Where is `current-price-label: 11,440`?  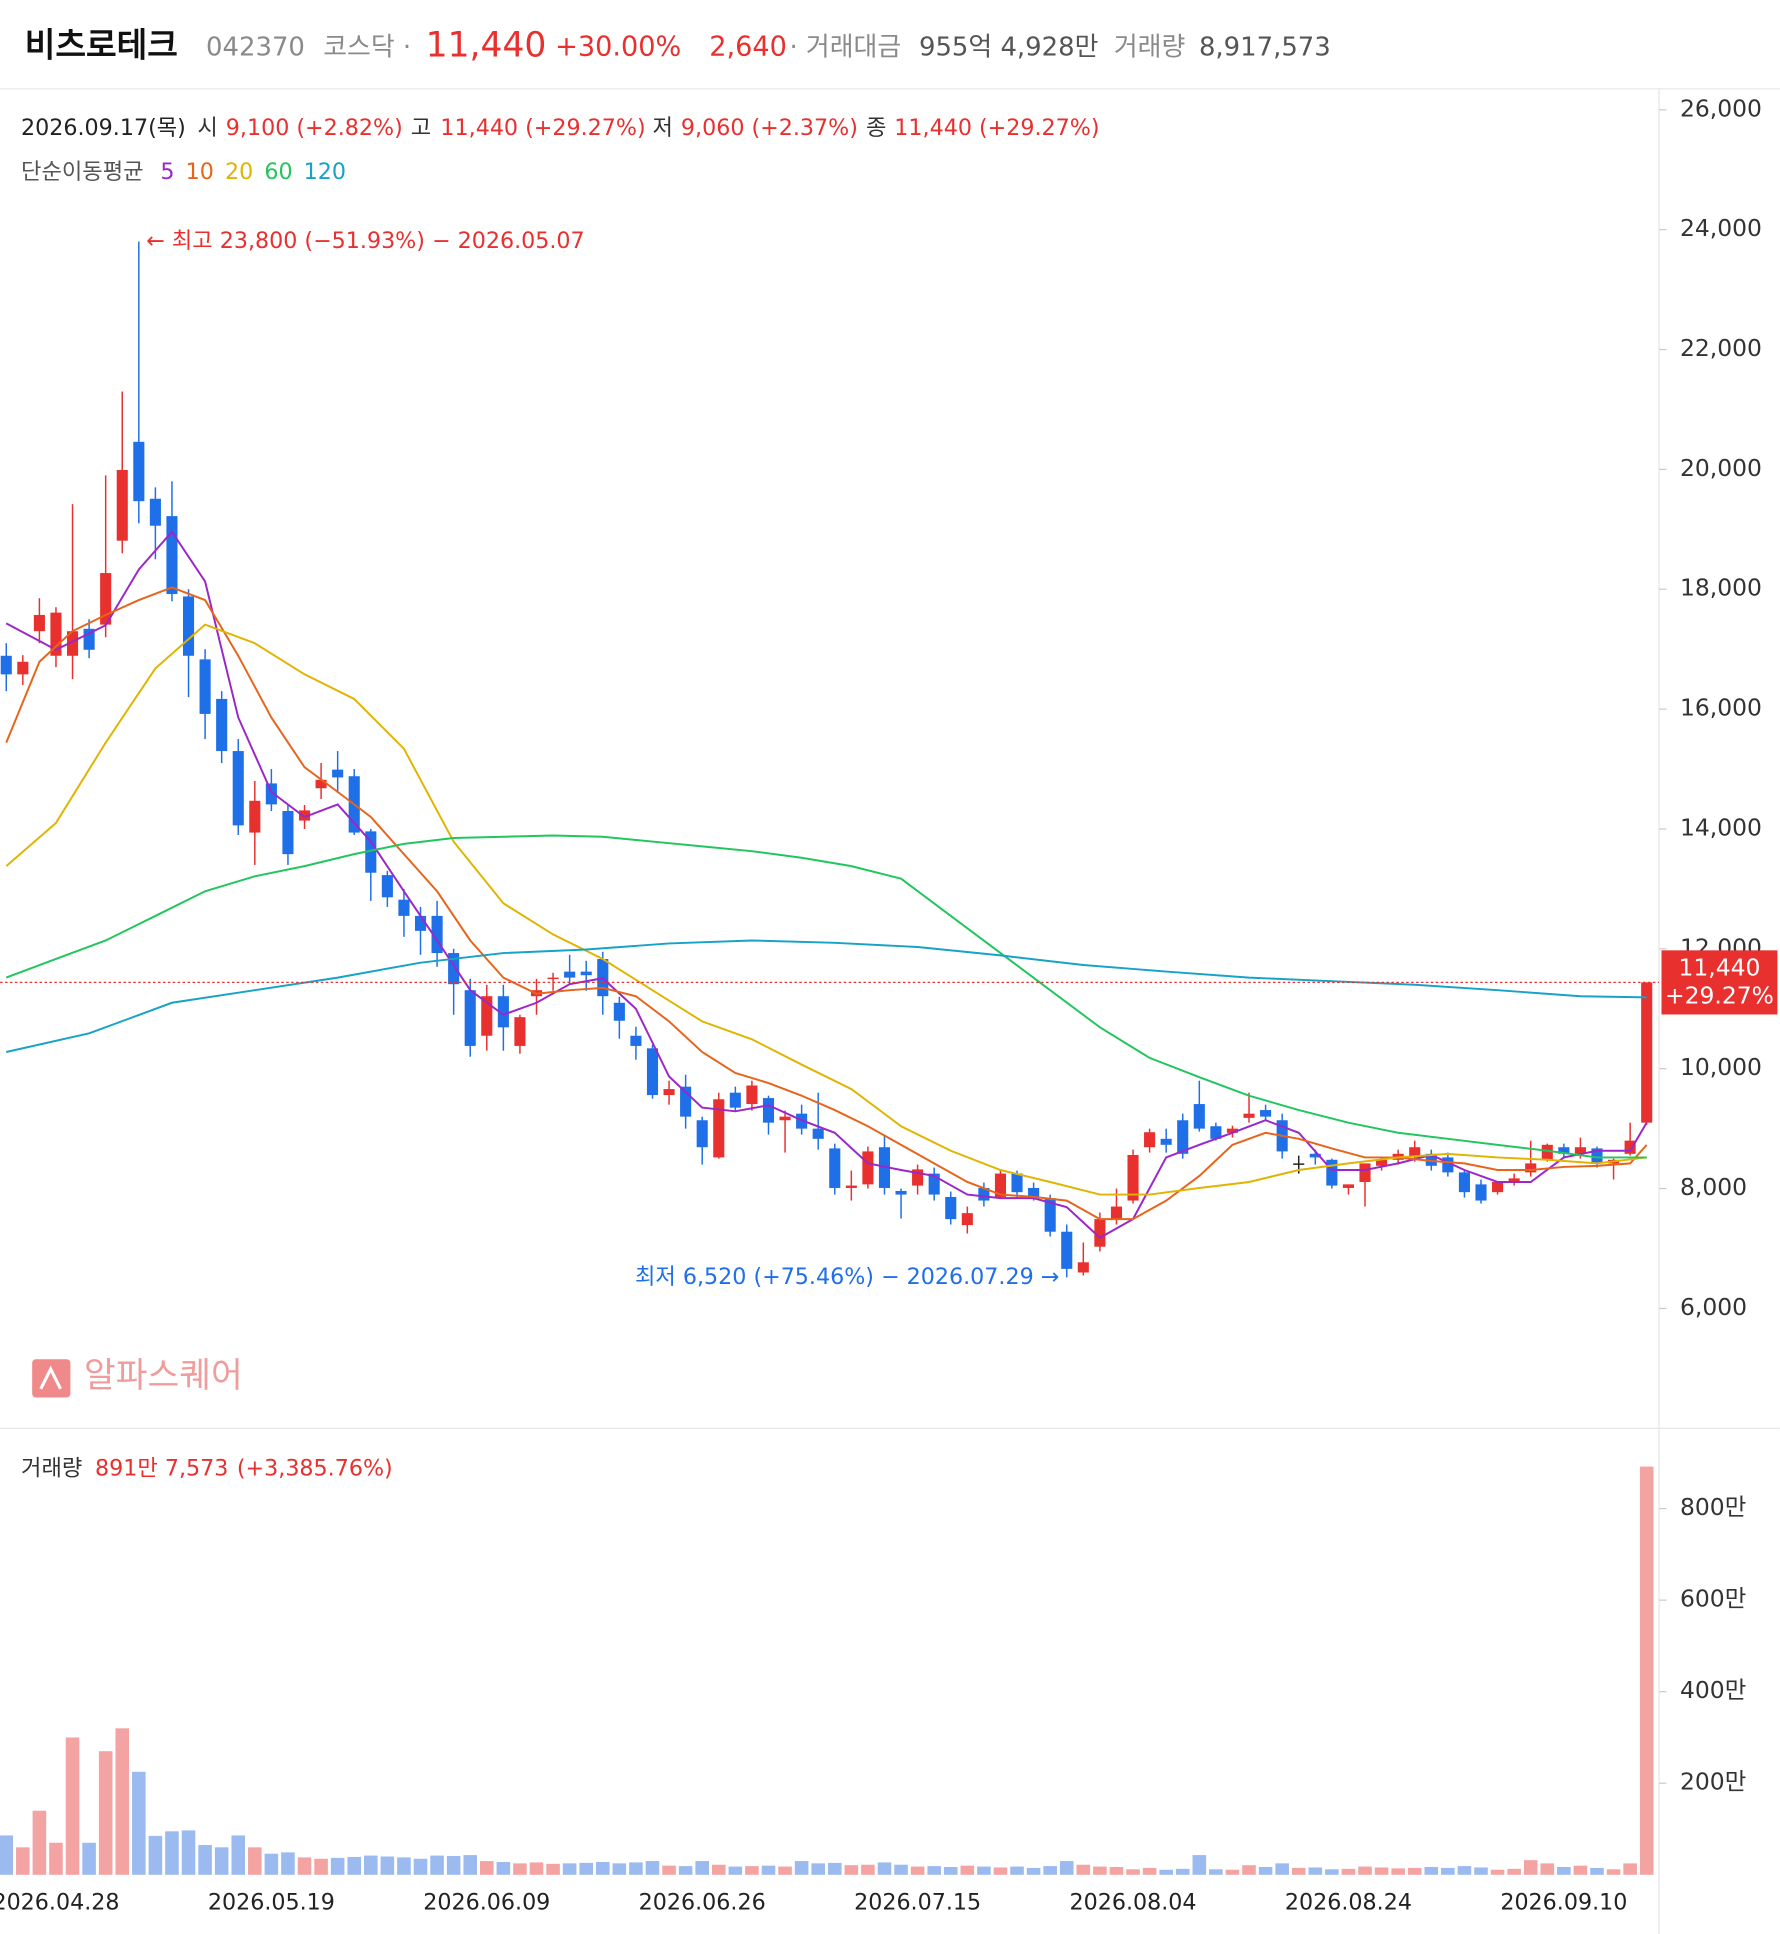
current-price-label: 11,440 is located at coordinates (1719, 967).